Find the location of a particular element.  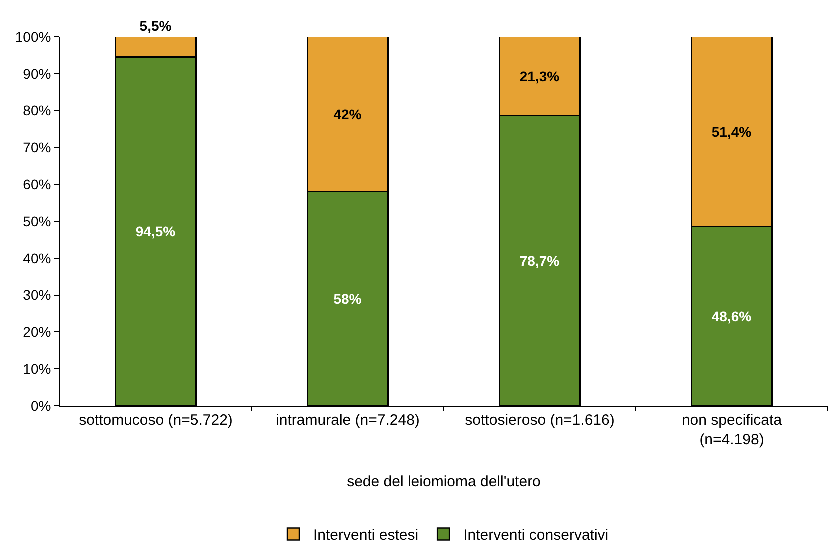

y-tick-label: 80% is located at coordinates (37, 110).